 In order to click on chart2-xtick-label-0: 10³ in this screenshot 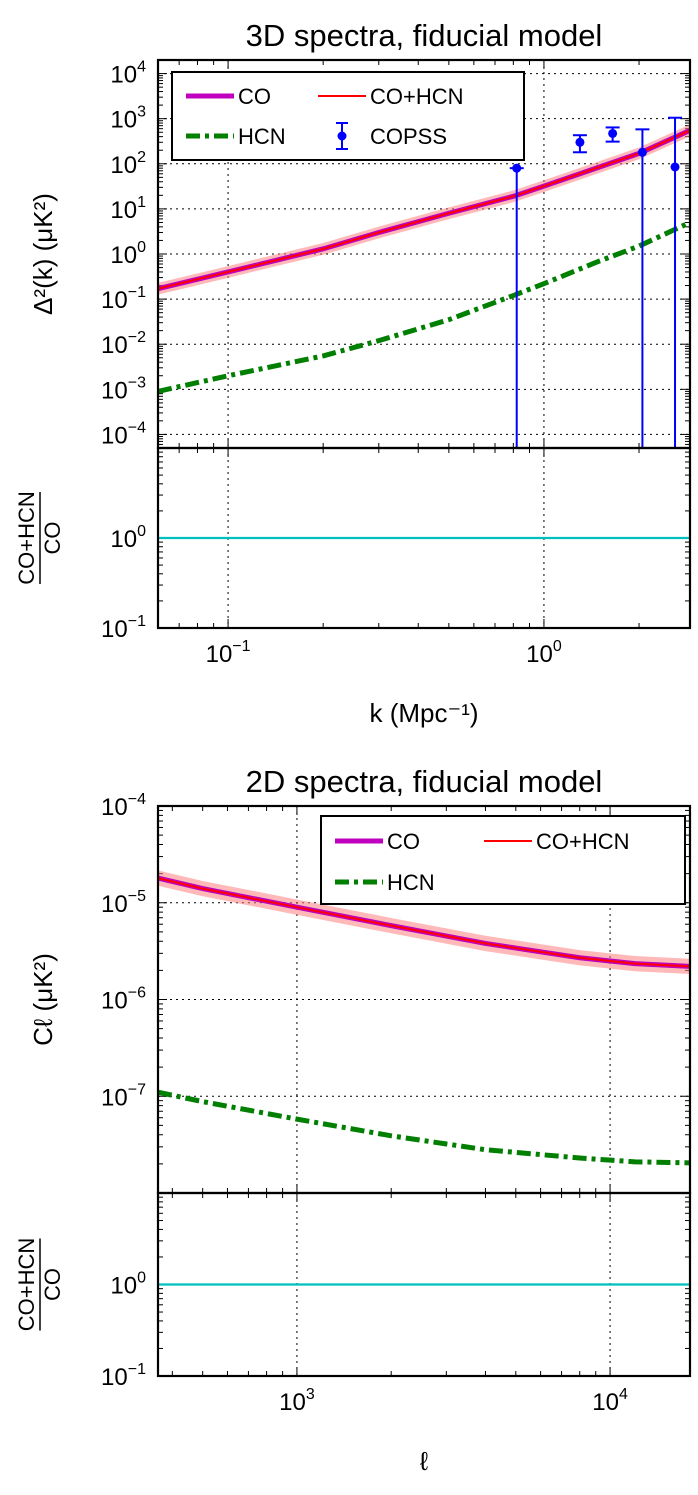, I will do `click(297, 1401)`.